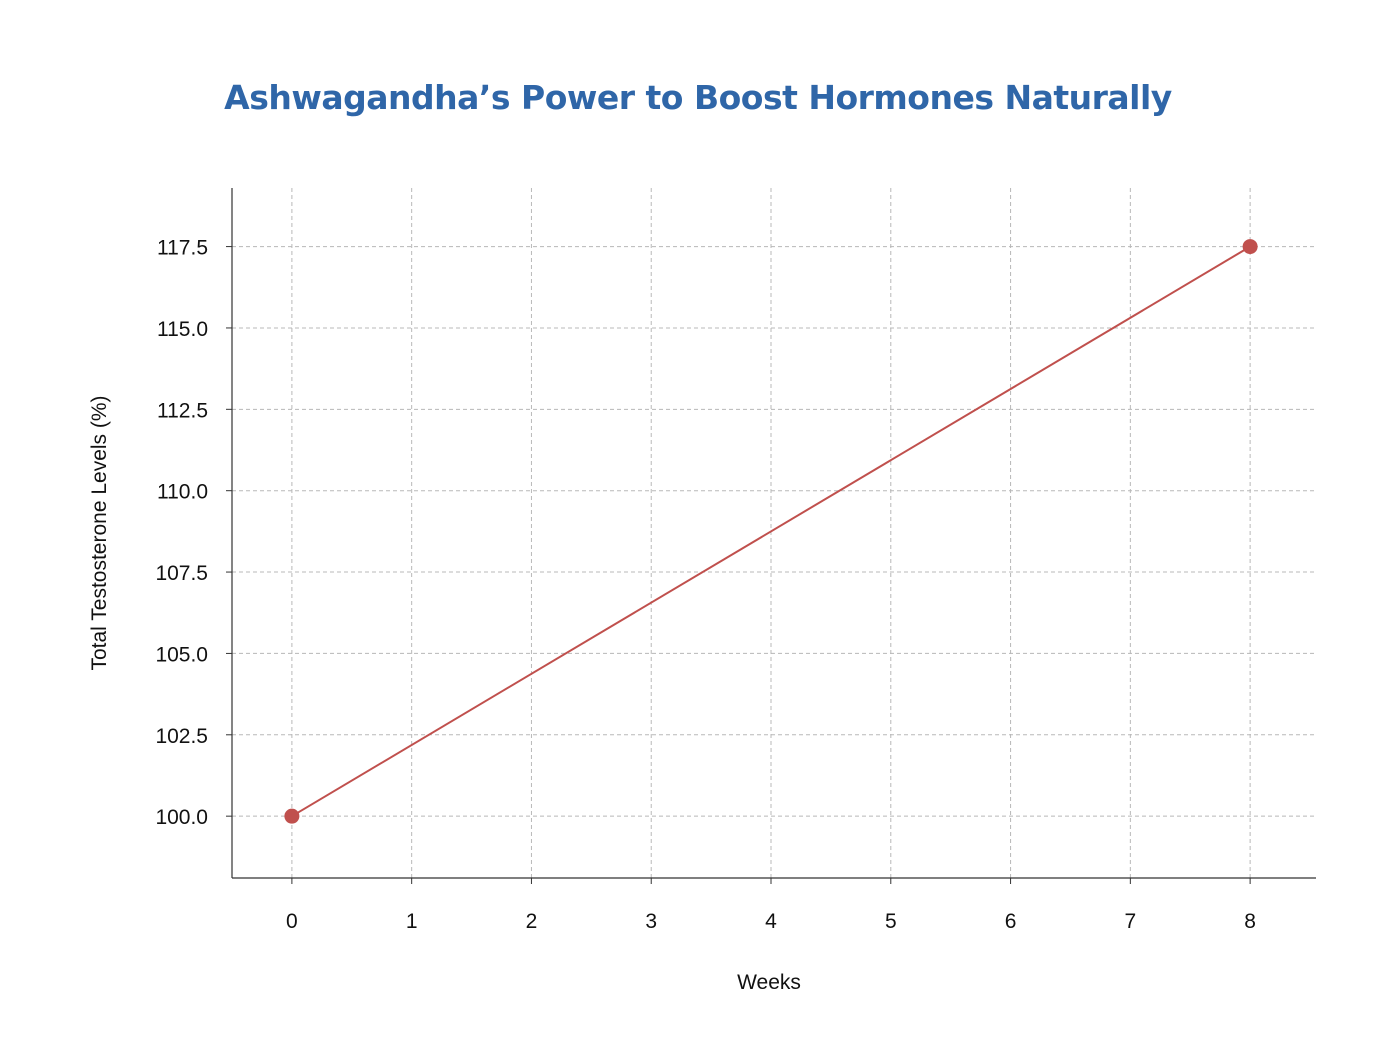 The image size is (1396, 1044). Describe the element at coordinates (771, 921) in the screenshot. I see `x-tick-label: 4` at that location.